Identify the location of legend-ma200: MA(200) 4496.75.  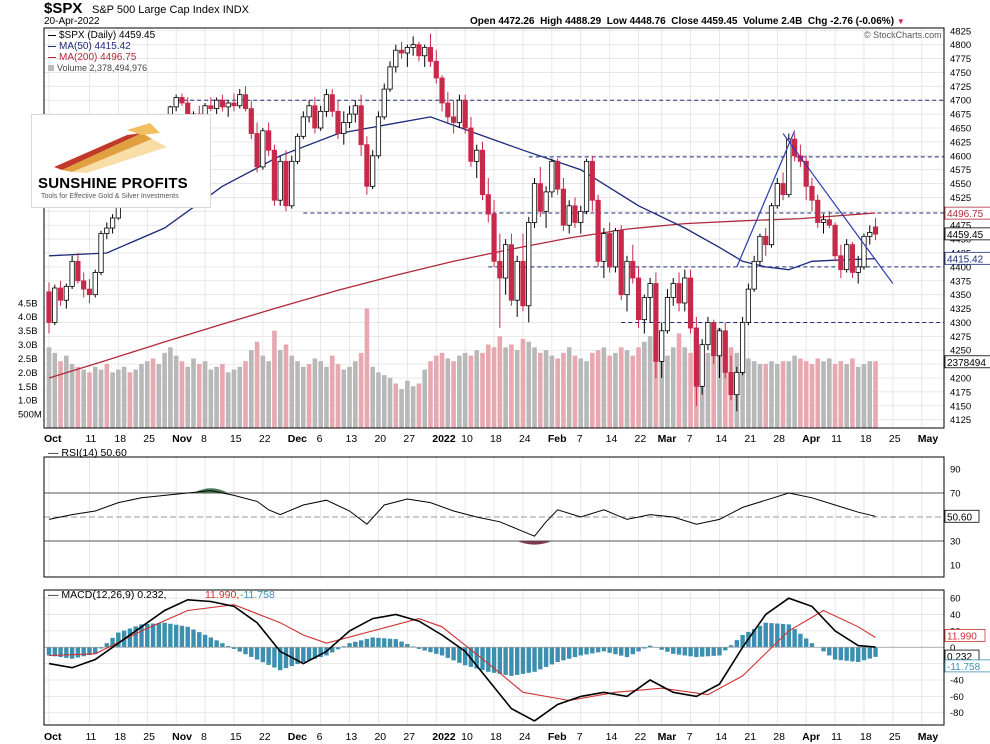
(101, 57).